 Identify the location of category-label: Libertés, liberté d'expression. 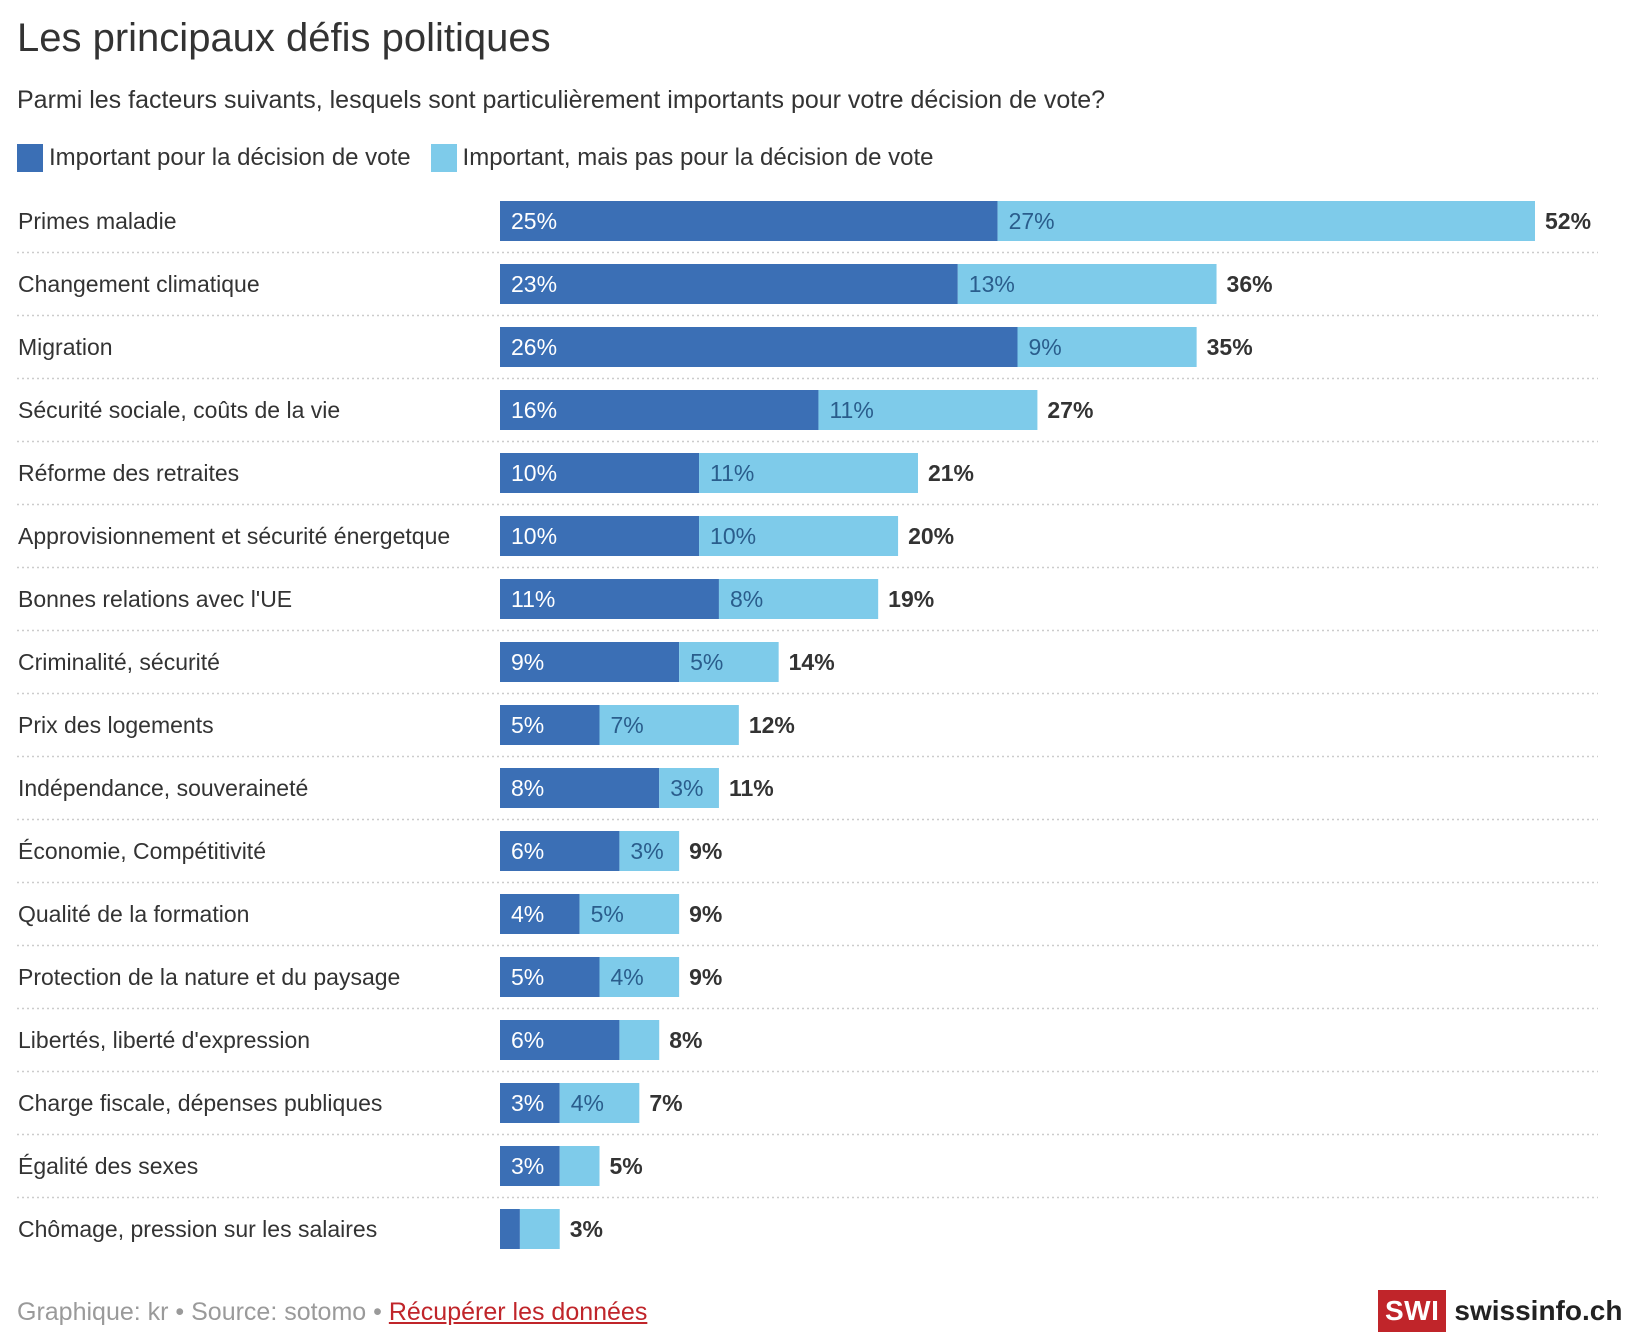
(164, 1040).